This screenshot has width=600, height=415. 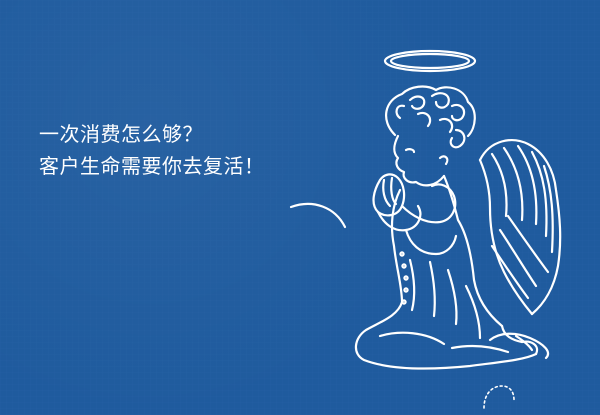 I want to click on headline-text: 一次消费怎么够？ 客户生命需要你去复活！, so click(x=152, y=150).